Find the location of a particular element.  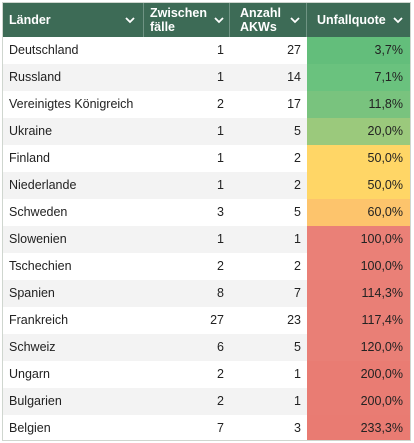

cell-land: Russland is located at coordinates (35, 77).